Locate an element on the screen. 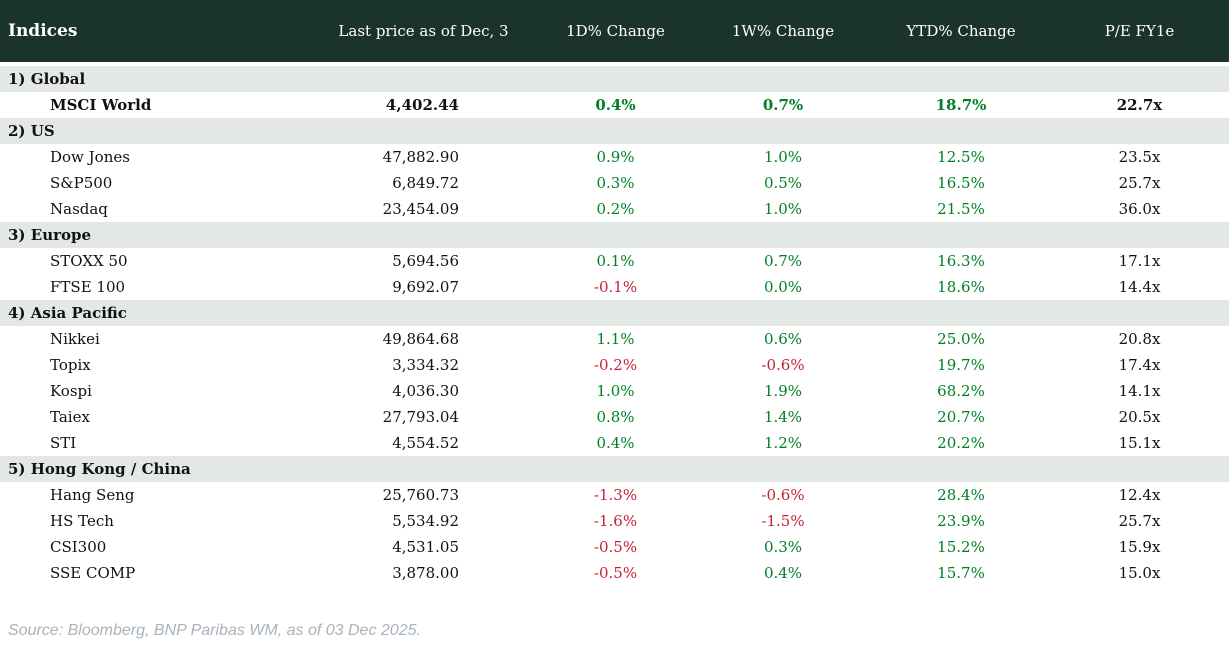  last-price: 9,692.07 is located at coordinates (423, 287).